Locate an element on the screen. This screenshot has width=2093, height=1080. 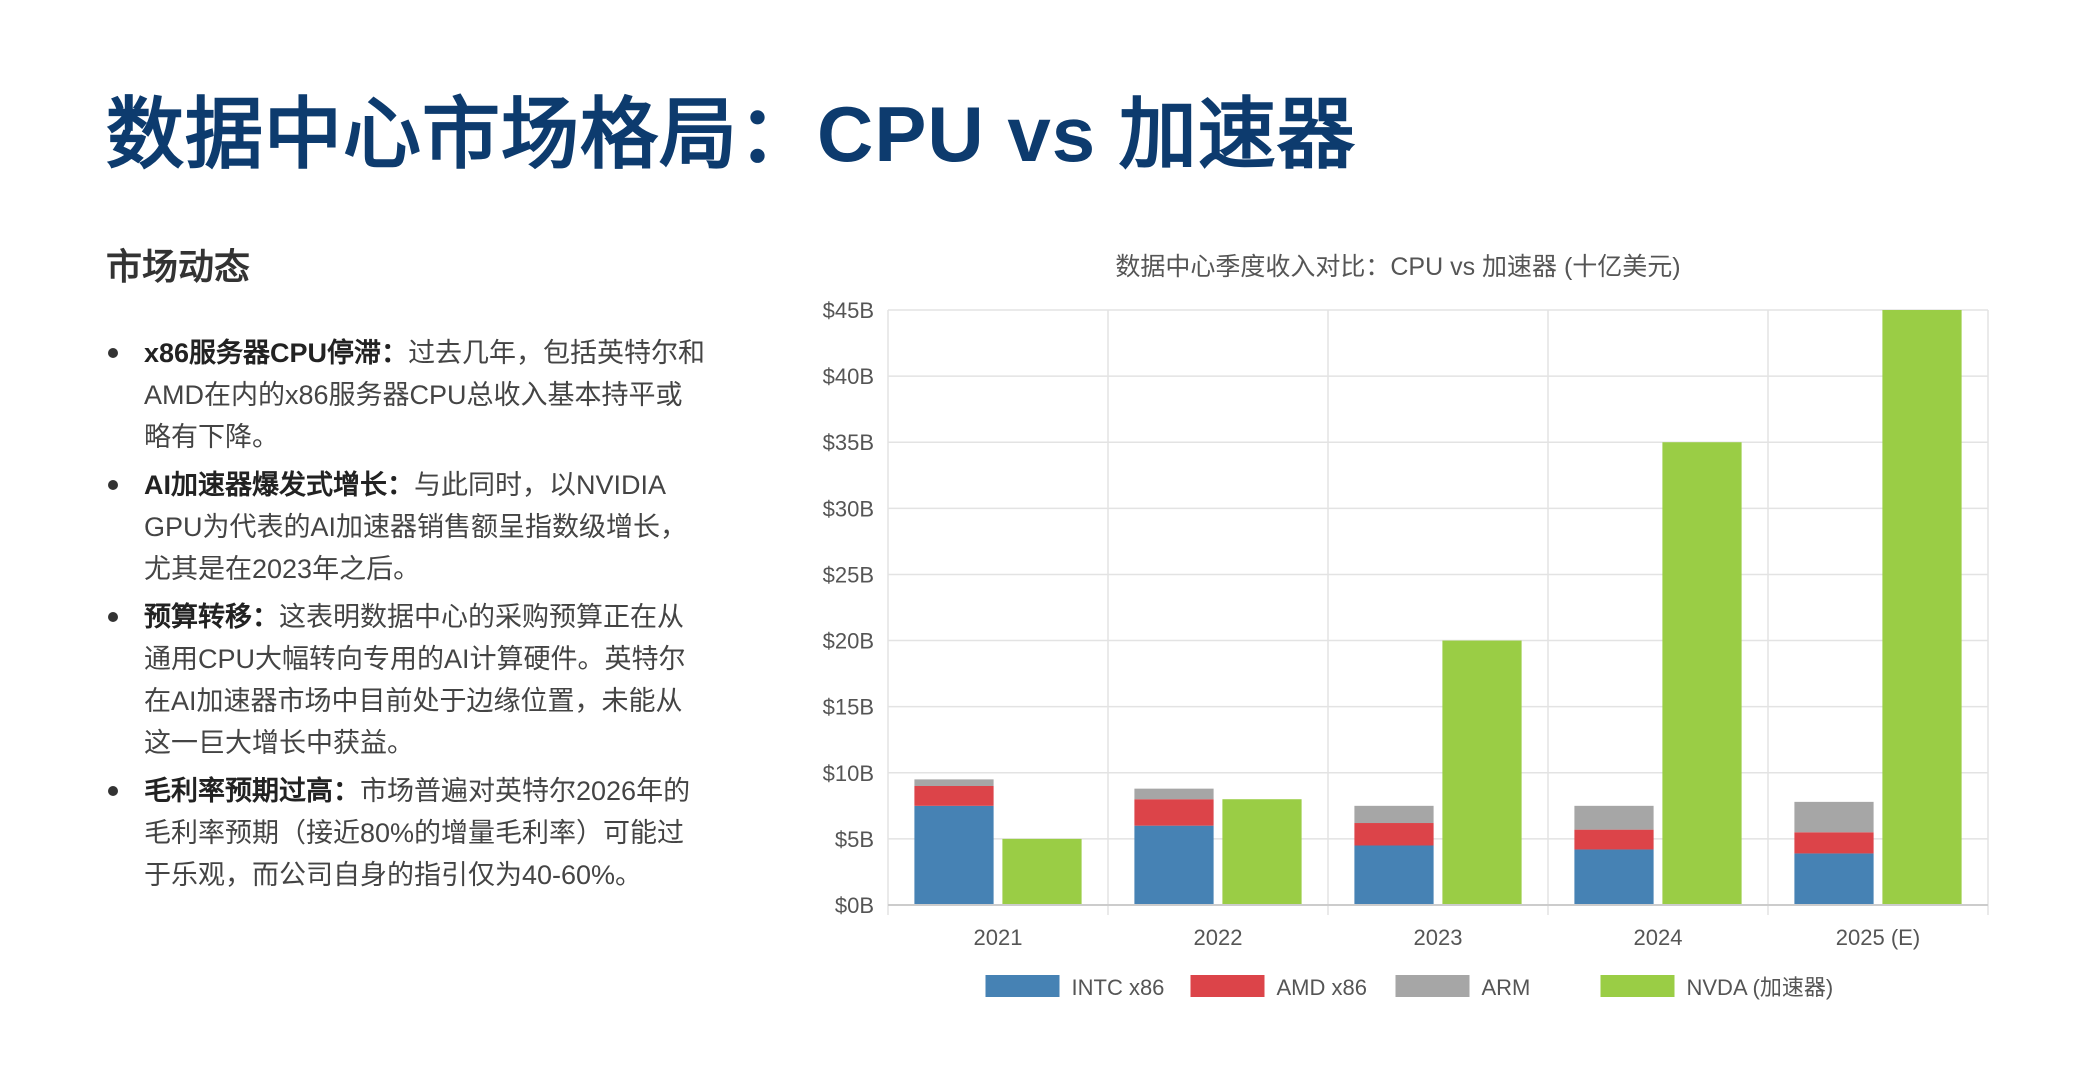
y-tick-label: $15B is located at coordinates (848, 707).